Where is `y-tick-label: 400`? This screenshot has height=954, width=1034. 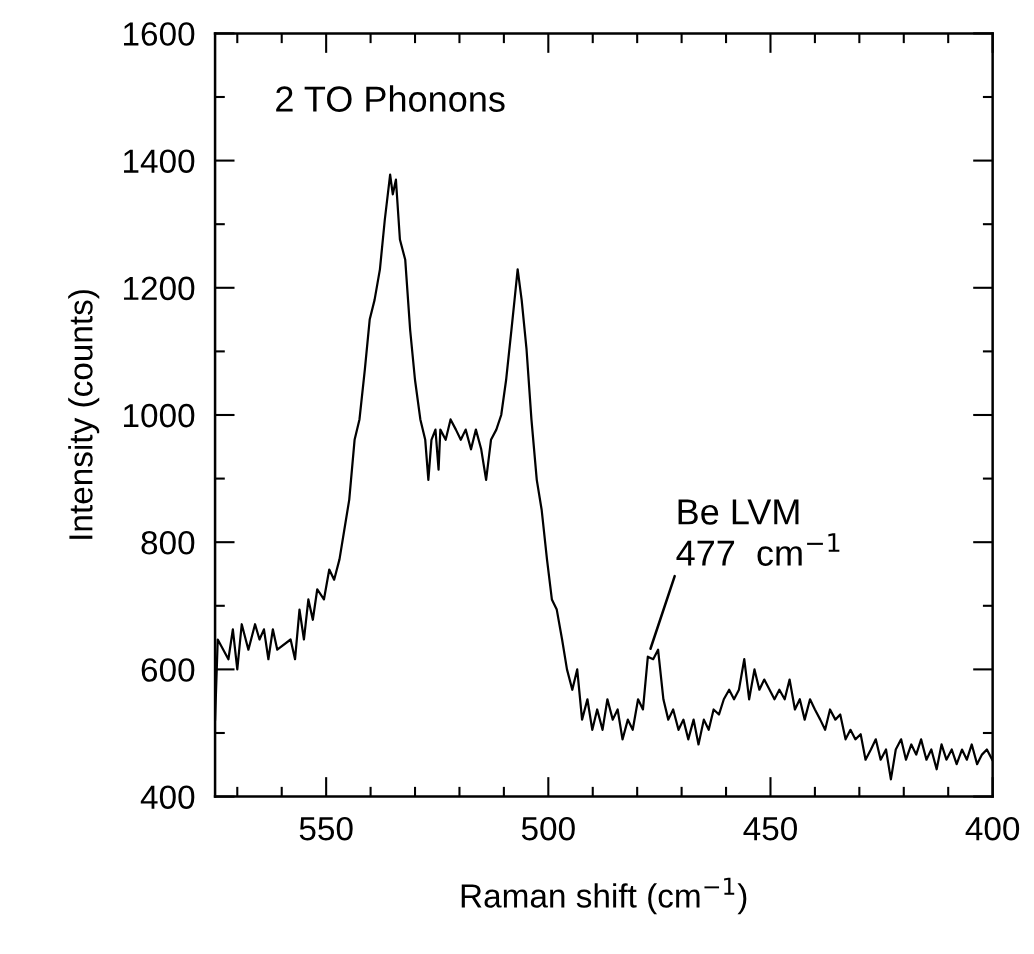 y-tick-label: 400 is located at coordinates (167, 797).